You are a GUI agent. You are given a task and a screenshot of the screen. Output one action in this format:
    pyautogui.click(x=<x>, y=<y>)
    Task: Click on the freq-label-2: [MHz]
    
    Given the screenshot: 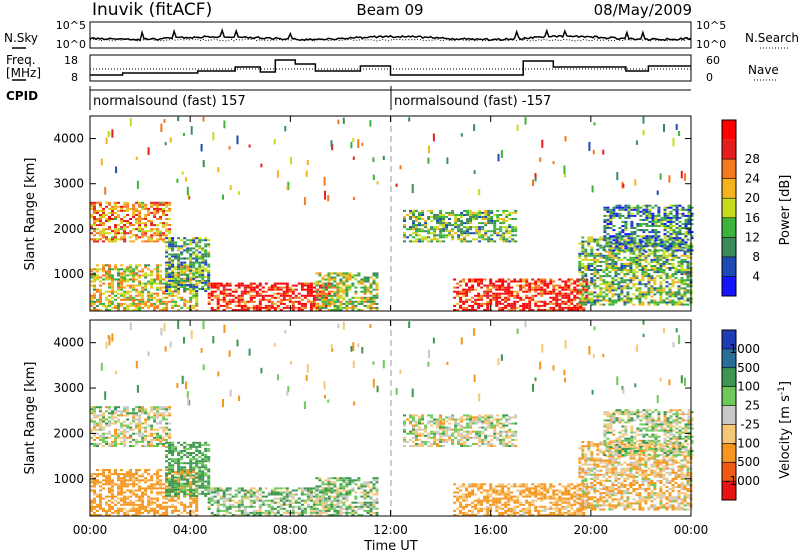 What is the action you would take?
    pyautogui.click(x=23, y=73)
    